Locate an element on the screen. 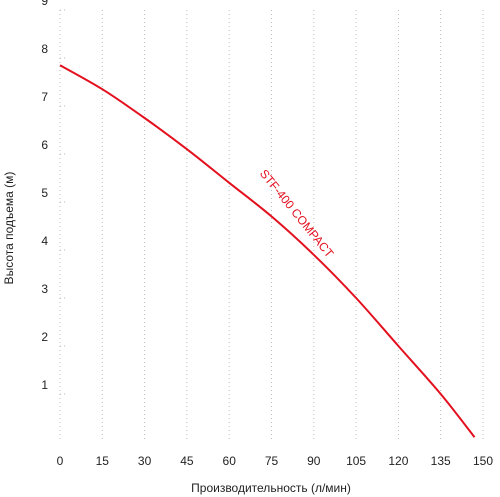 Image resolution: width=500 pixels, height=497 pixels. y-tick-label: 7 is located at coordinates (44, 97).